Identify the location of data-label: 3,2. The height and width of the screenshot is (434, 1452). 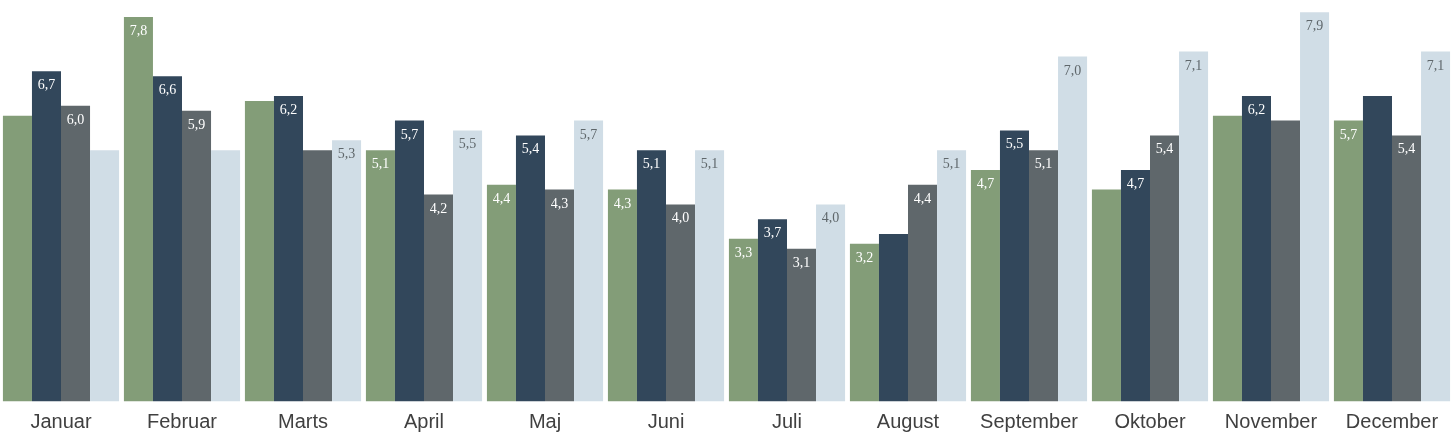
(864, 257).